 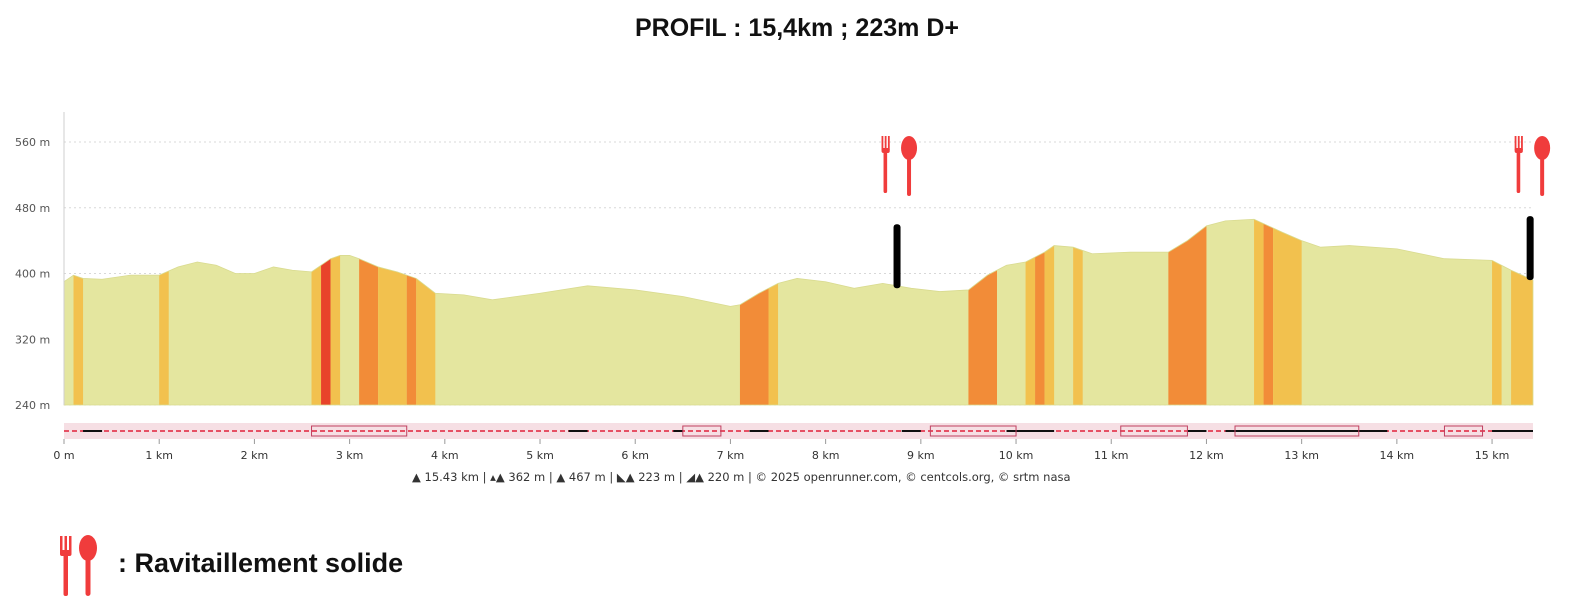 What do you see at coordinates (921, 455) in the screenshot?
I see `x-tick-label: 9 km` at bounding box center [921, 455].